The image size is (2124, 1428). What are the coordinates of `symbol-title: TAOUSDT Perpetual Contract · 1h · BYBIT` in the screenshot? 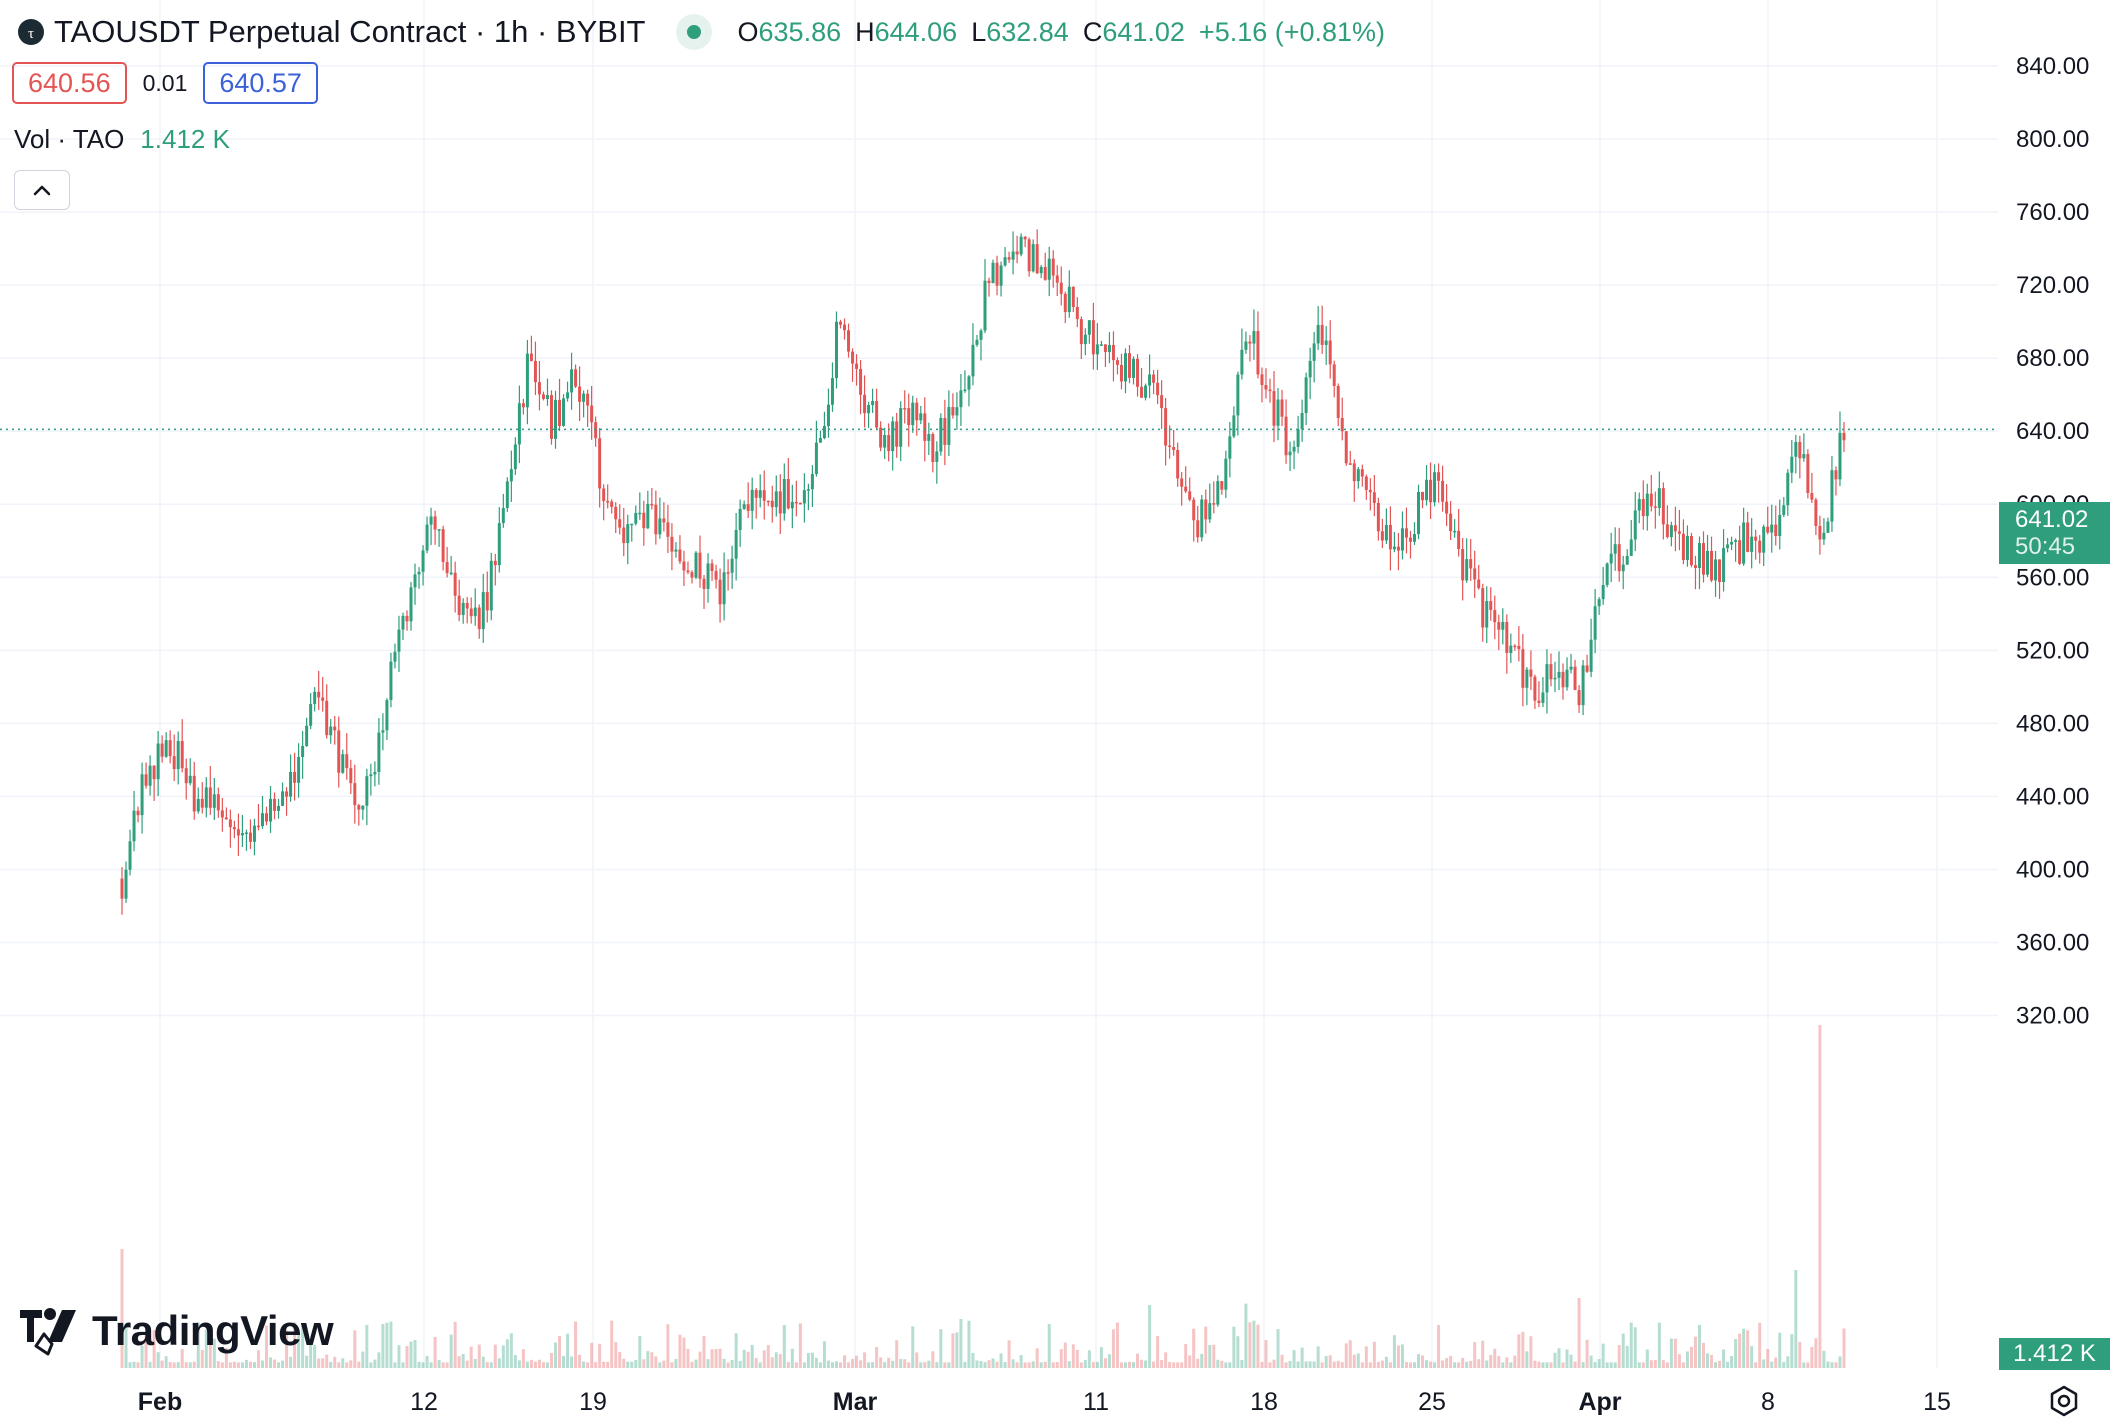 It's located at (350, 31).